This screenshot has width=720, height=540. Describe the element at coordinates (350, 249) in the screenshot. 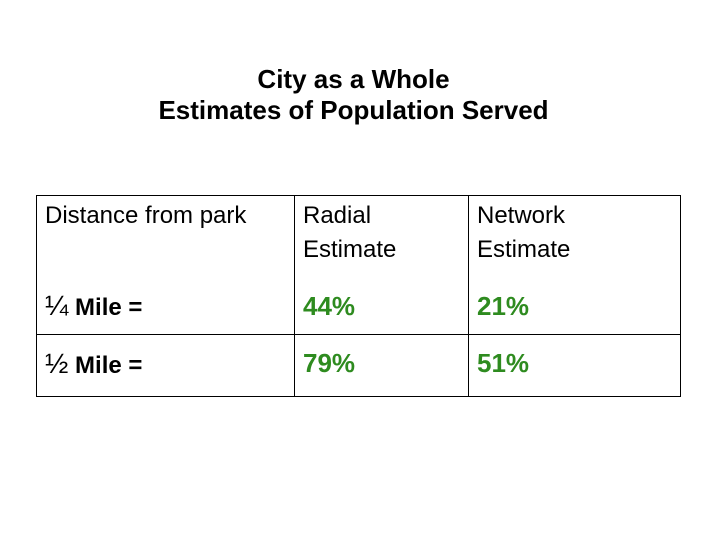

I see `header-radial-line2: Estimate` at that location.